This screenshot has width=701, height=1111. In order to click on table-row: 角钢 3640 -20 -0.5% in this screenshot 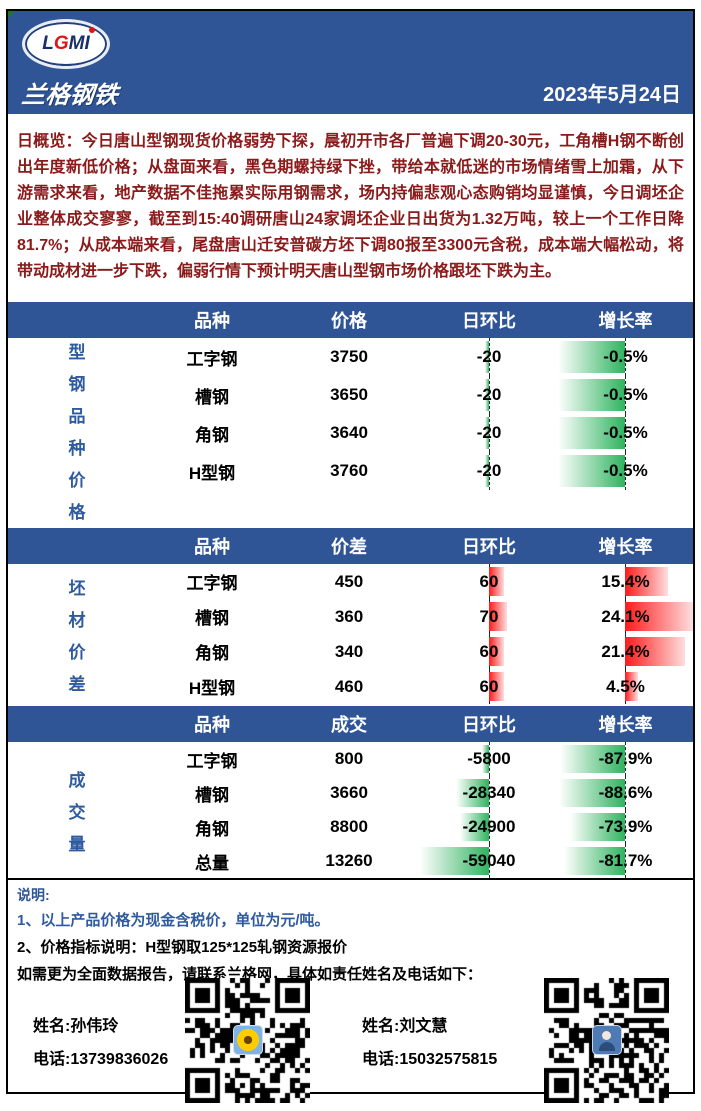, I will do `click(419, 433)`.